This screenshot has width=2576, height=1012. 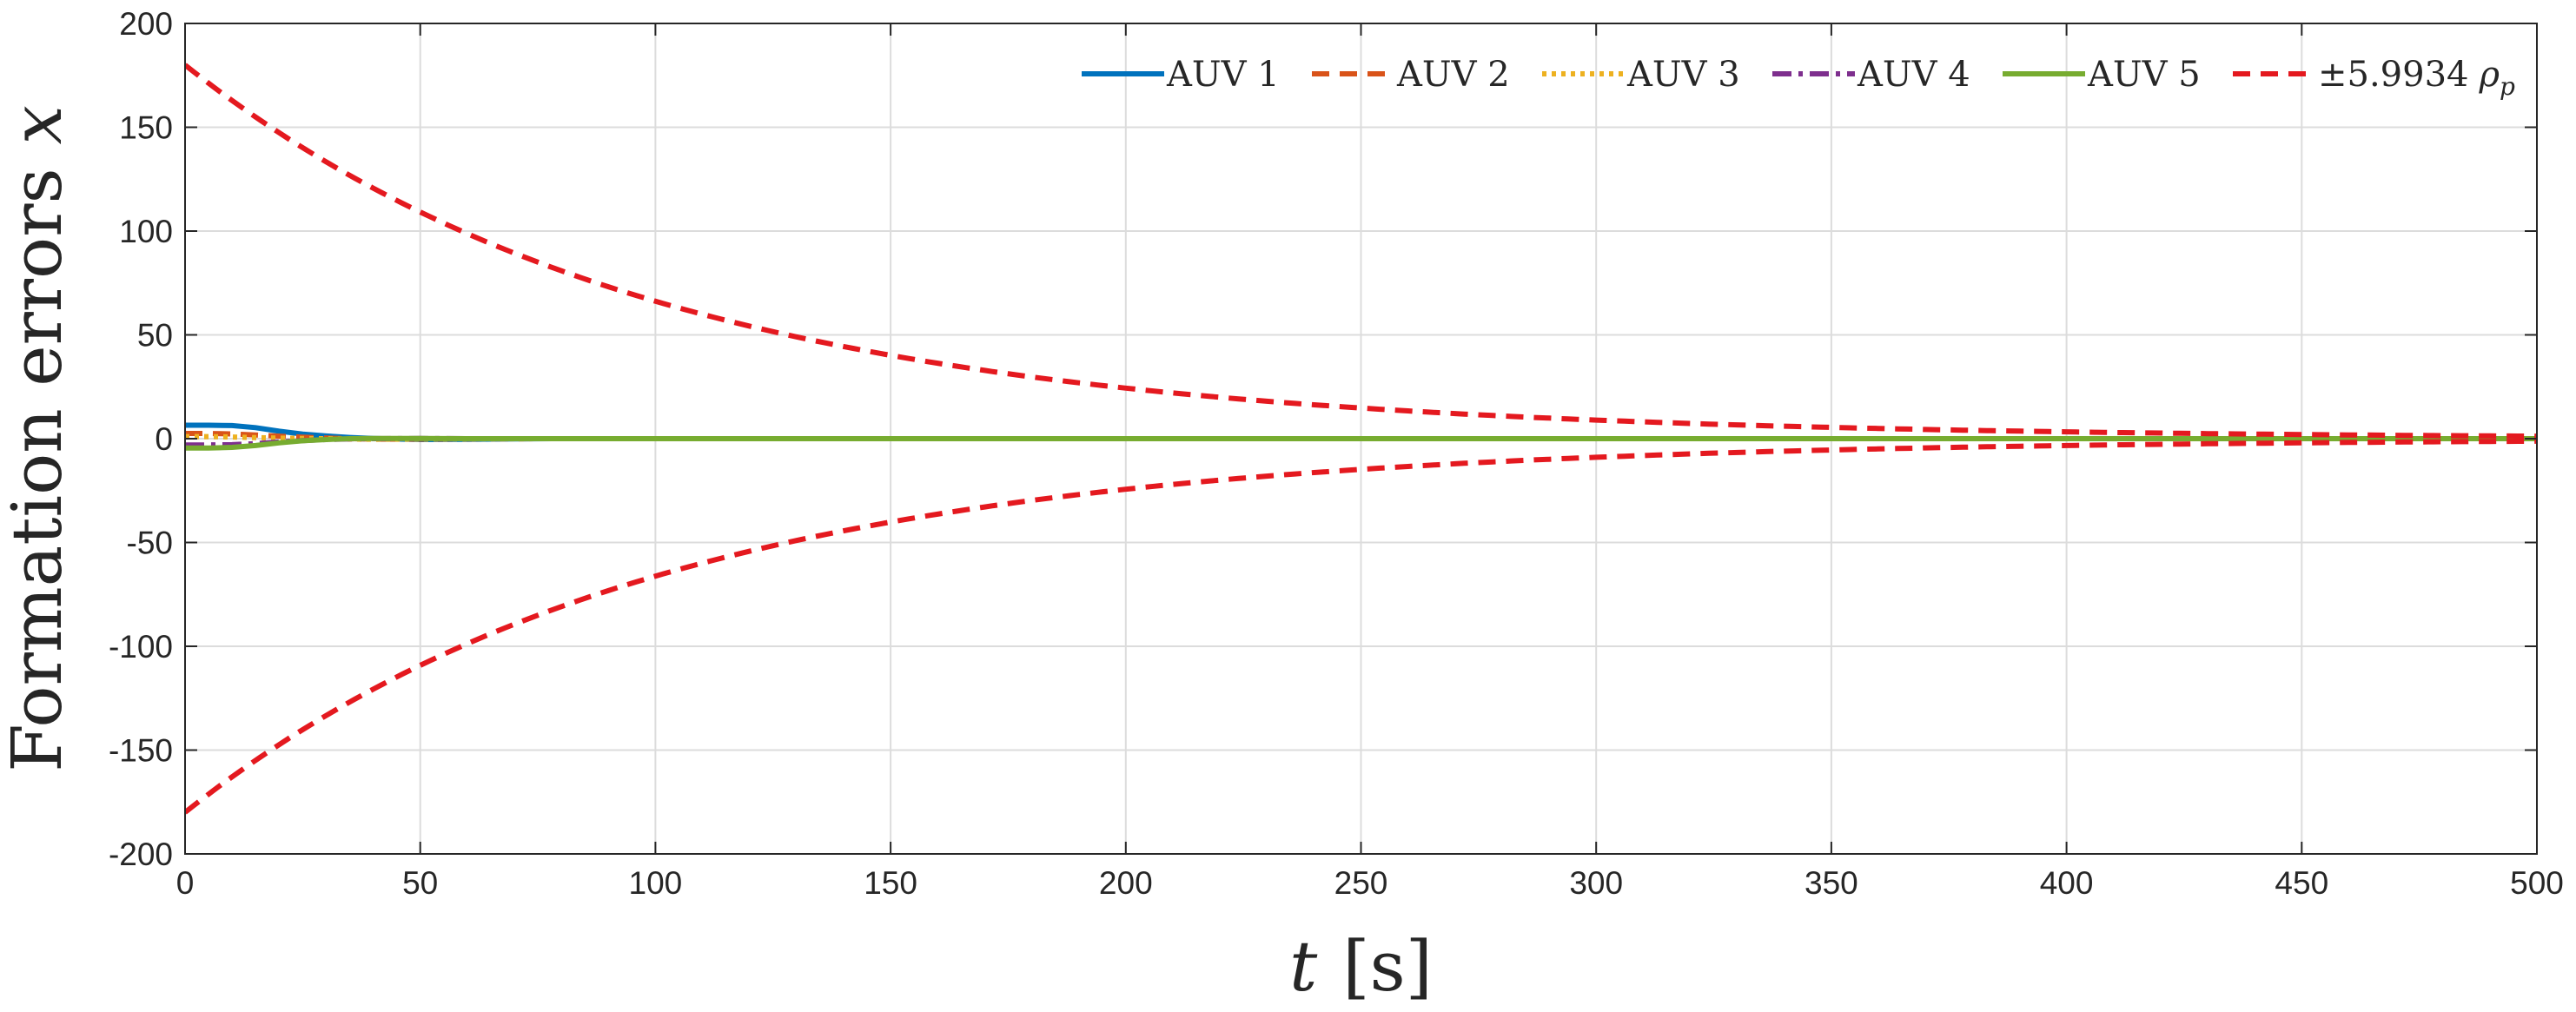 What do you see at coordinates (2537, 883) in the screenshot?
I see `x-tick-label: 500` at bounding box center [2537, 883].